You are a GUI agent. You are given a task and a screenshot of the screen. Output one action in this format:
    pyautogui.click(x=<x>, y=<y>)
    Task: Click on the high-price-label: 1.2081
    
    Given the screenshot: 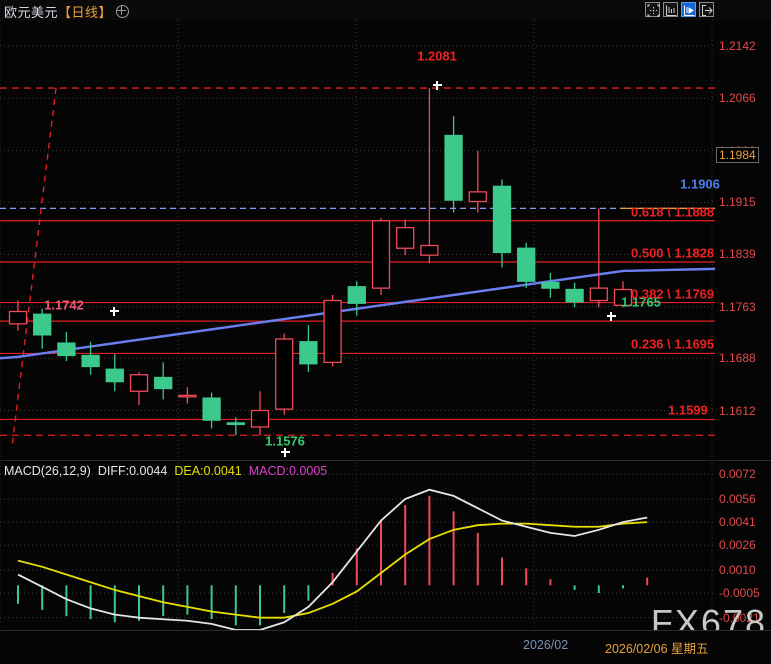 What is the action you would take?
    pyautogui.click(x=437, y=56)
    